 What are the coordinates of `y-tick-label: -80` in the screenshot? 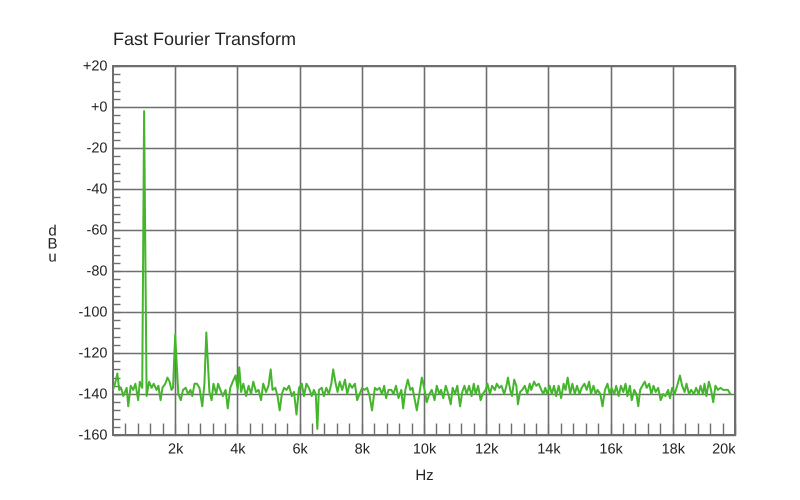 It's located at (97, 272).